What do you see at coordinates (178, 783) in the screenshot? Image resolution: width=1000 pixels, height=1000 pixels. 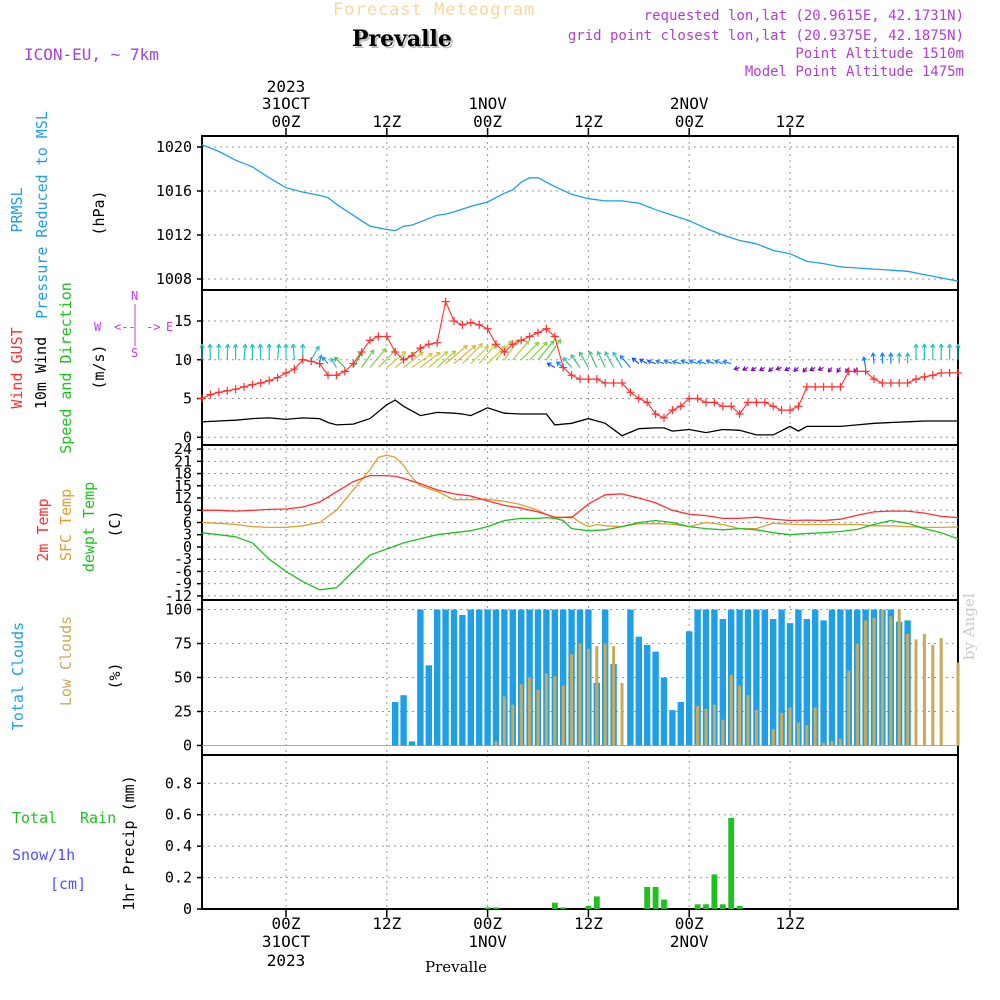 I see `y-tick-label: 0.8` at bounding box center [178, 783].